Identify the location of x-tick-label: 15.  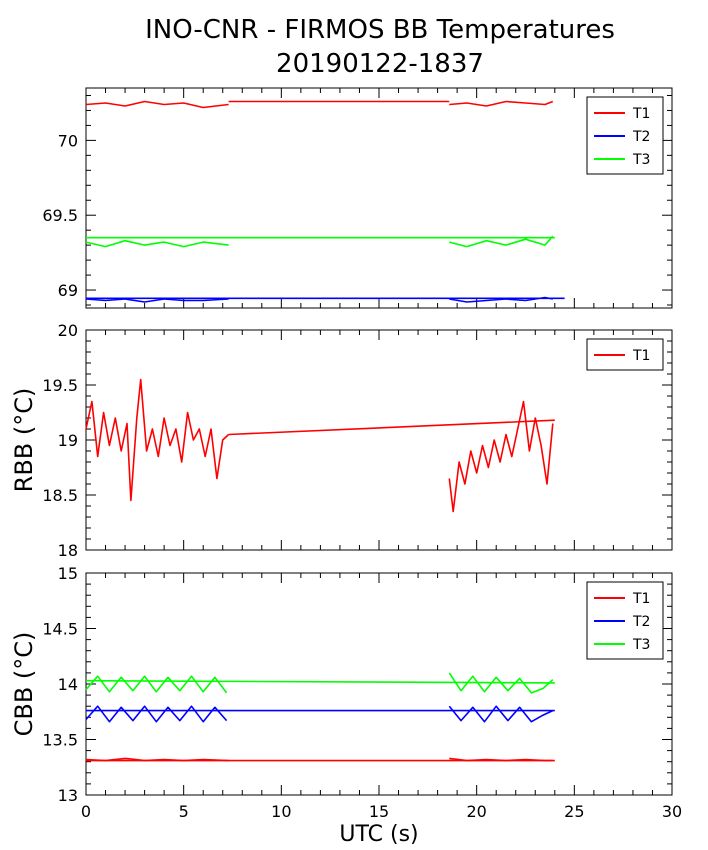
(379, 811).